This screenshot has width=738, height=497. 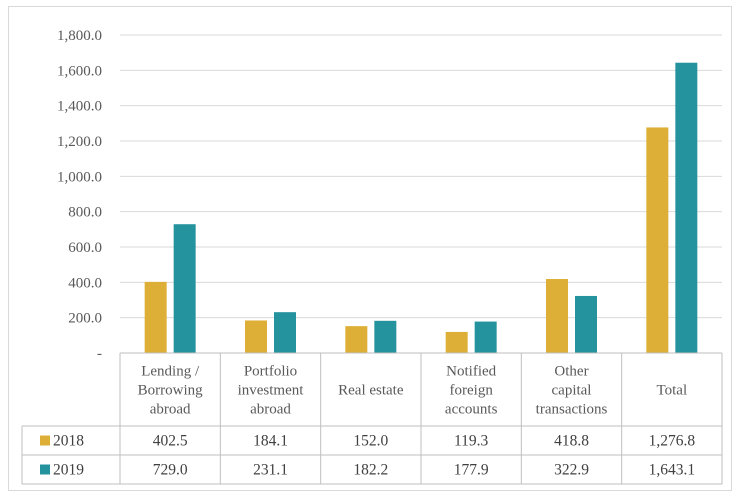 What do you see at coordinates (68, 470) in the screenshot?
I see `legend-label: 2019` at bounding box center [68, 470].